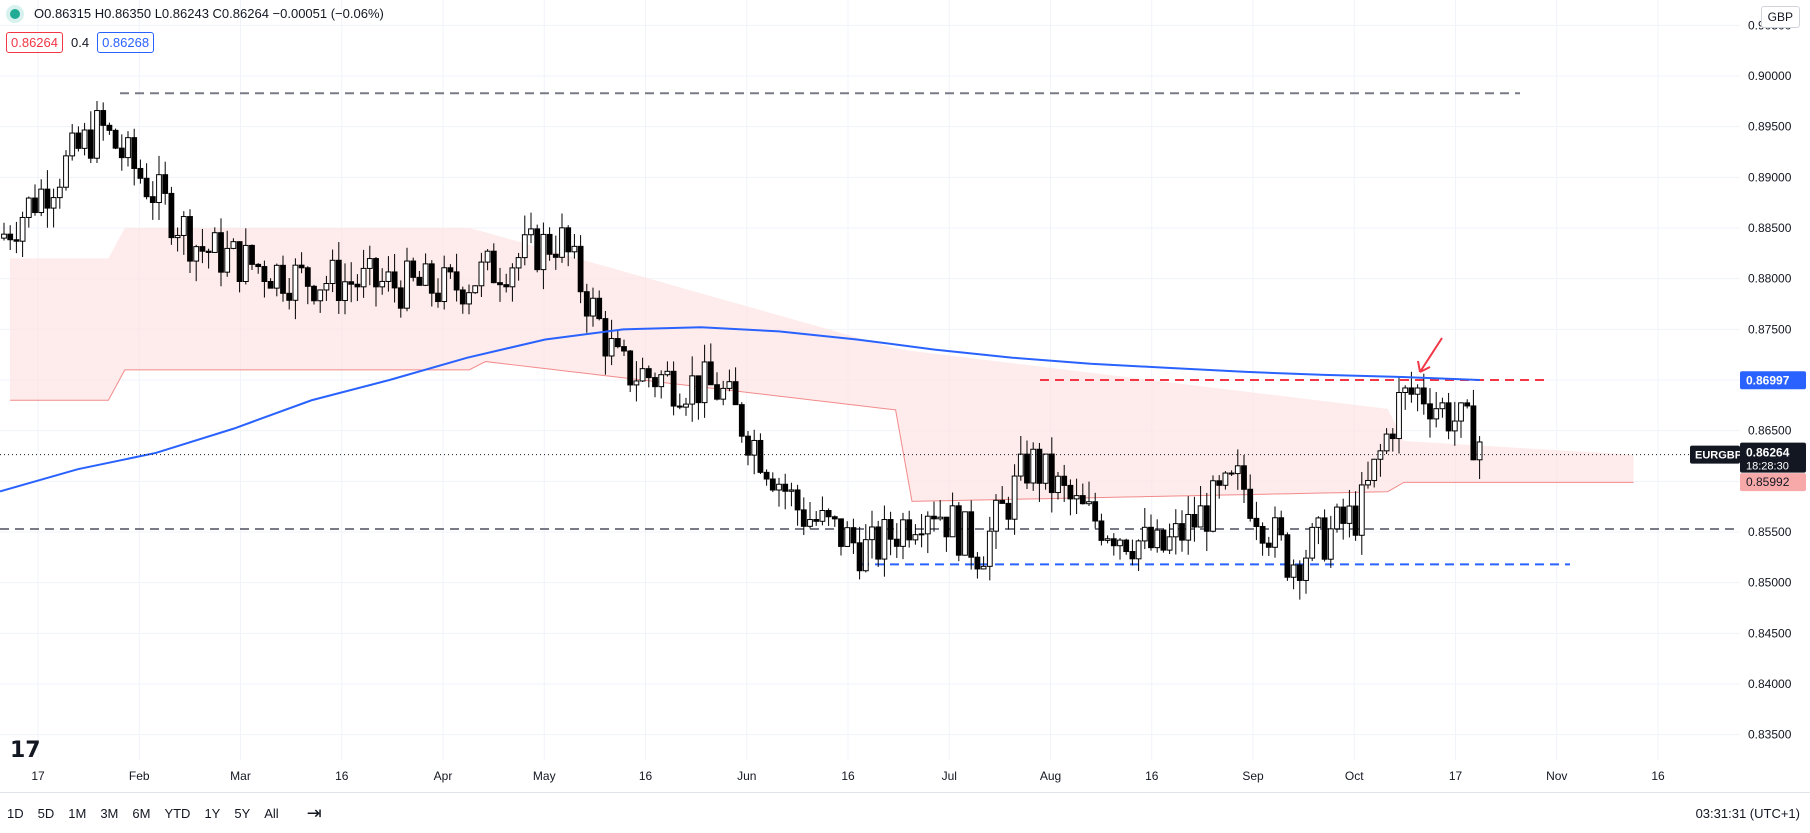 The width and height of the screenshot is (1810, 833). What do you see at coordinates (141, 813) in the screenshot?
I see `timeframe-6m: 6M` at bounding box center [141, 813].